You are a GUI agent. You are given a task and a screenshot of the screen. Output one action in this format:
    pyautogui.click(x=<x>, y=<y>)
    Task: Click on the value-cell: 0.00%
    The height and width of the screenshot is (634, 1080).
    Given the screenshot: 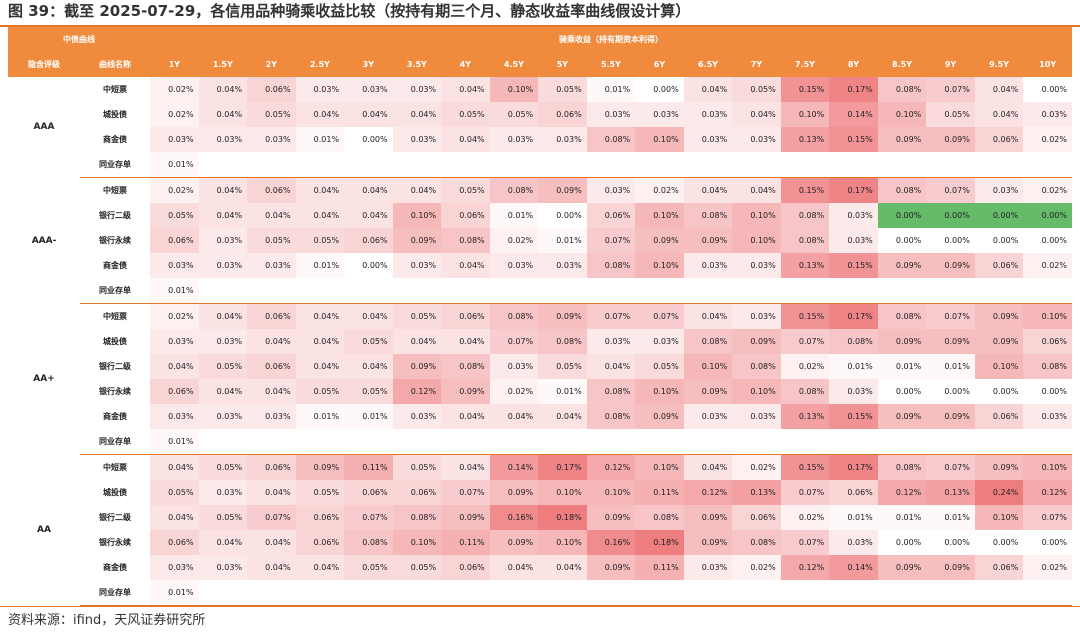 What is the action you would take?
    pyautogui.click(x=999, y=215)
    